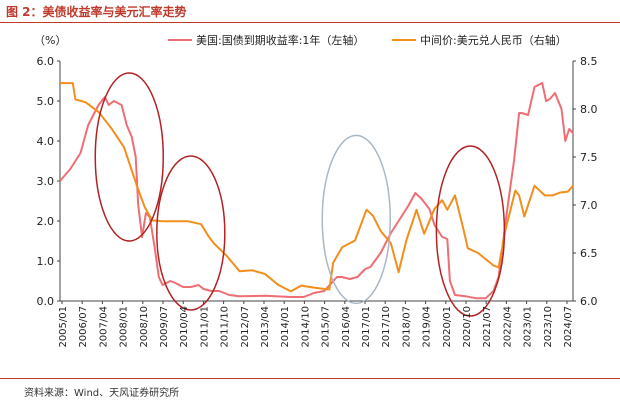 This screenshot has width=620, height=404. Describe the element at coordinates (589, 205) in the screenshot. I see `right-axis-tick-label: 7.0` at that location.